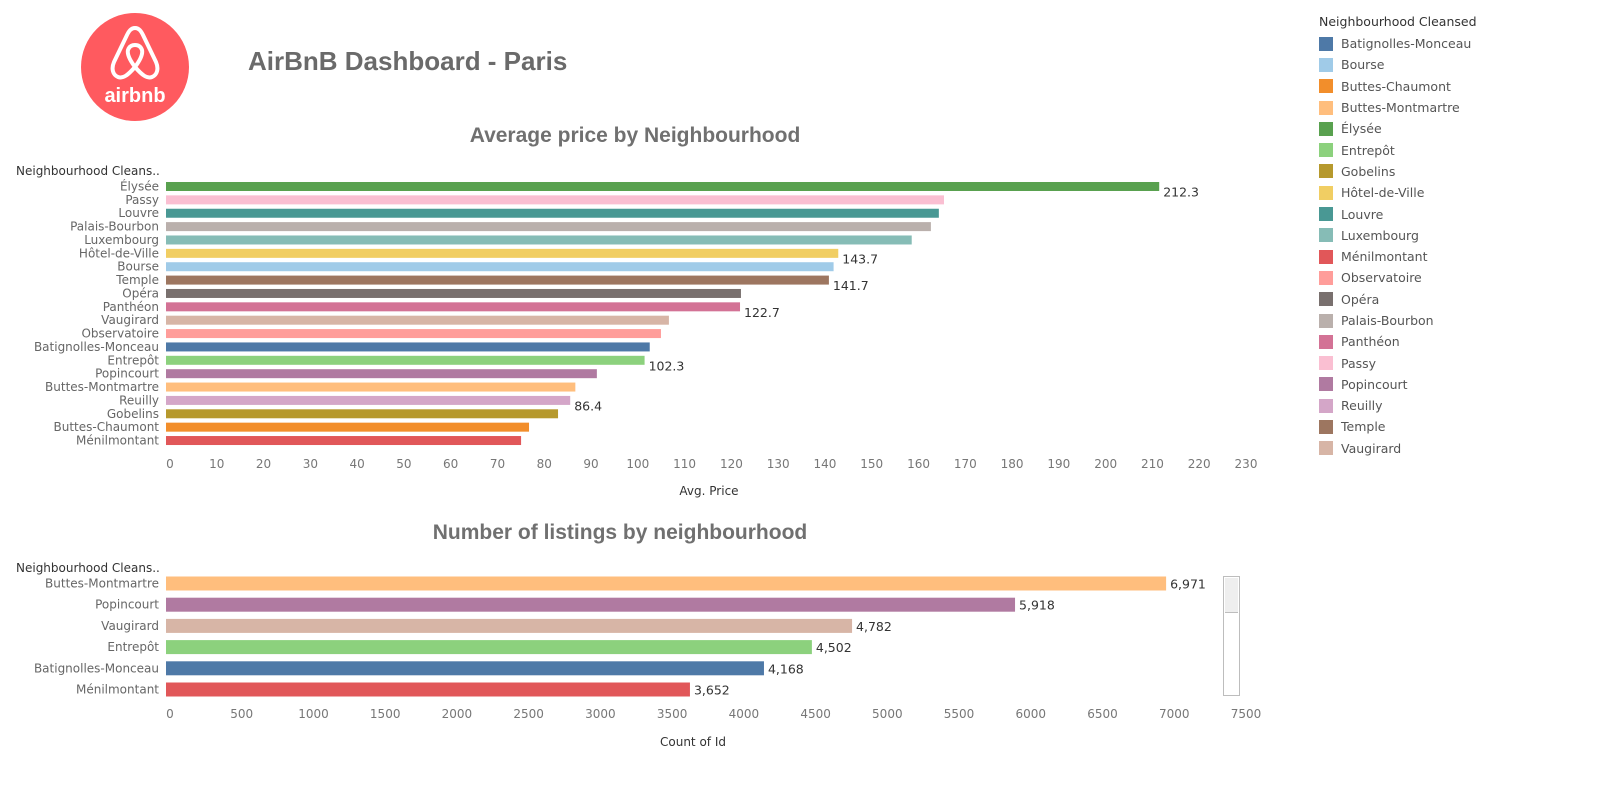 Image resolution: width=1607 pixels, height=811 pixels. I want to click on category-label-observatoire: Observatoire, so click(120, 334).